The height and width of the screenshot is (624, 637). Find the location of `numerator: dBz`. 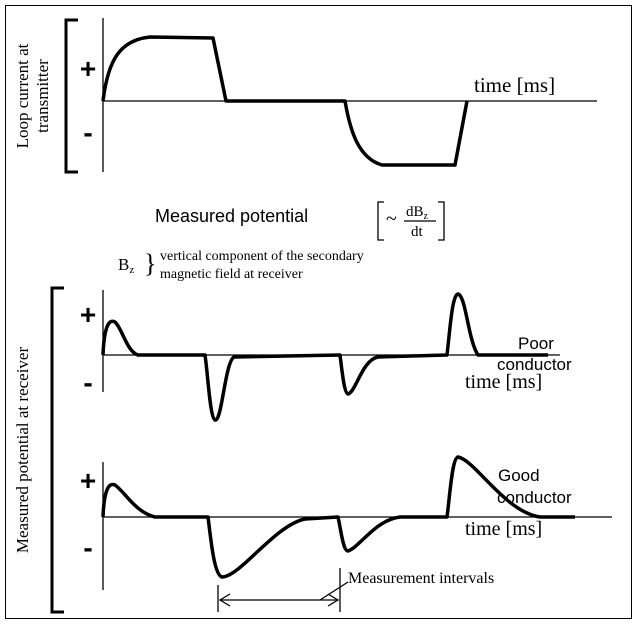

numerator: dBz is located at coordinates (417, 213).